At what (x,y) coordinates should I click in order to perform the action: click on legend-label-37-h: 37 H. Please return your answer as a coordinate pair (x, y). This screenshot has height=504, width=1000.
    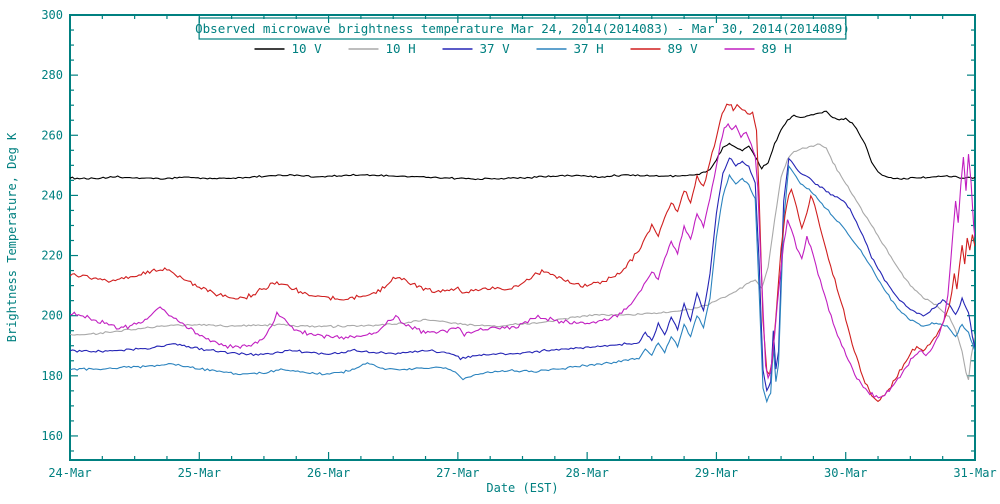
    Looking at the image, I should click on (589, 48).